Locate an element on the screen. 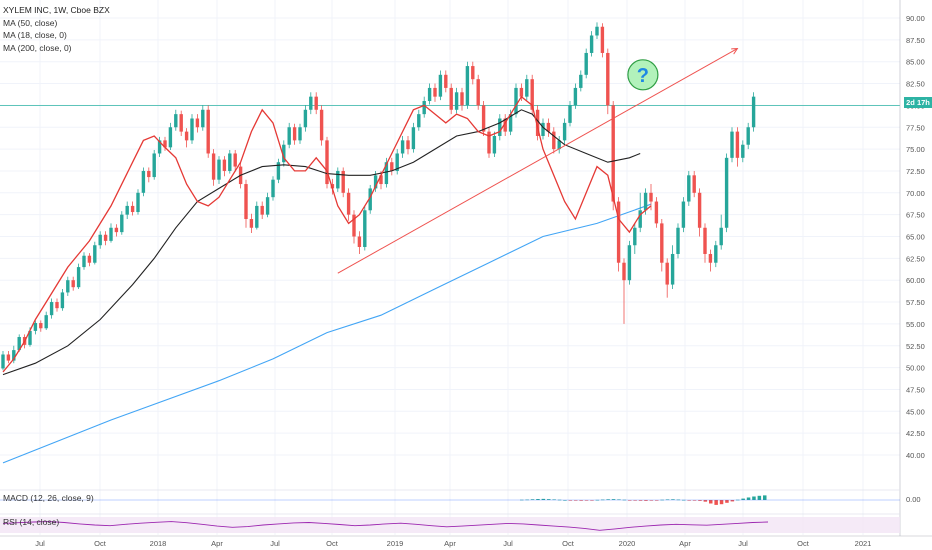 Image resolution: width=932 pixels, height=550 pixels. x-tick-label: 2018 is located at coordinates (158, 543).